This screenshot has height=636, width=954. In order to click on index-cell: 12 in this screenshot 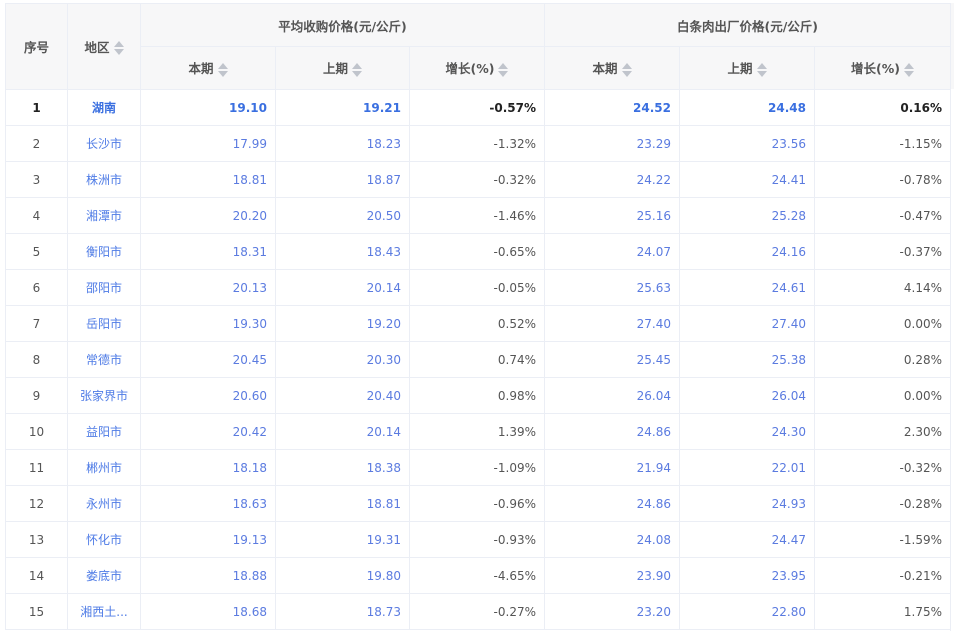, I will do `click(36, 503)`.